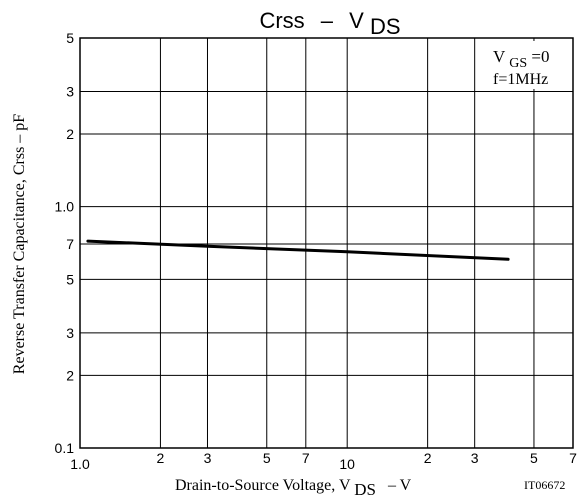 The width and height of the screenshot is (579, 499). What do you see at coordinates (65, 207) in the screenshot?
I see `y-tick-label: 1.0` at bounding box center [65, 207].